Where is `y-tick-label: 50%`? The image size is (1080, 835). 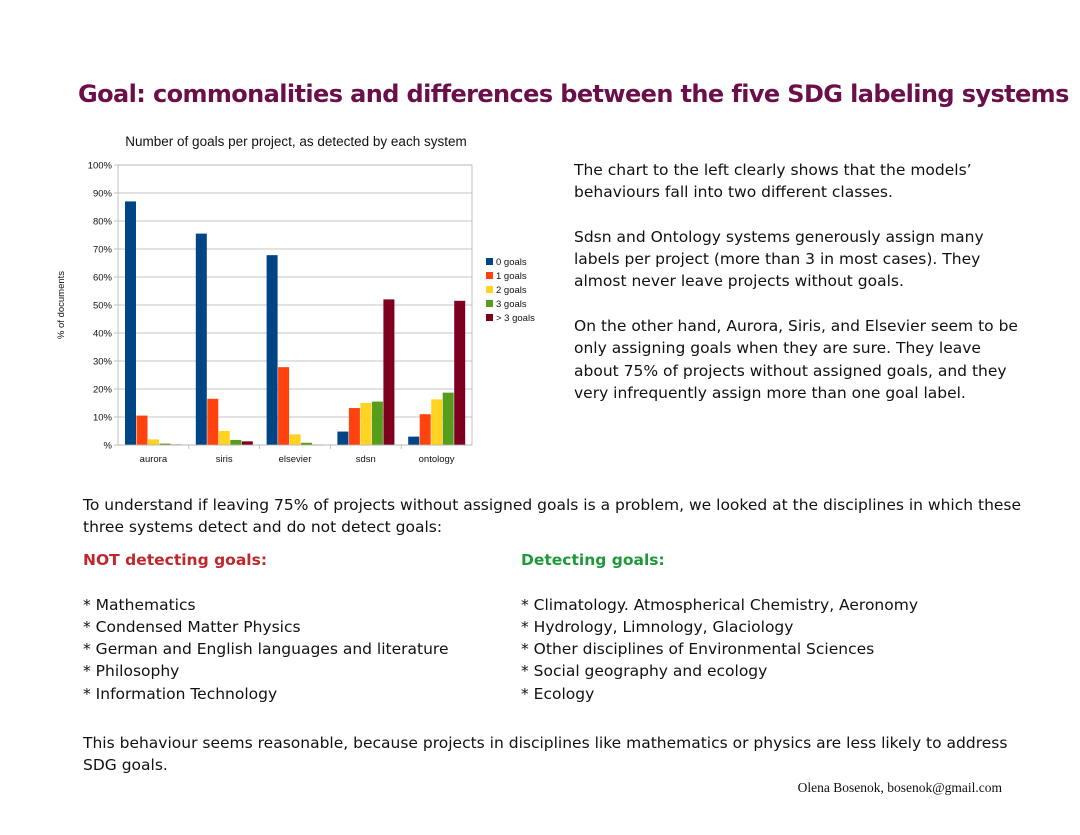
y-tick-label: 50% is located at coordinates (103, 306).